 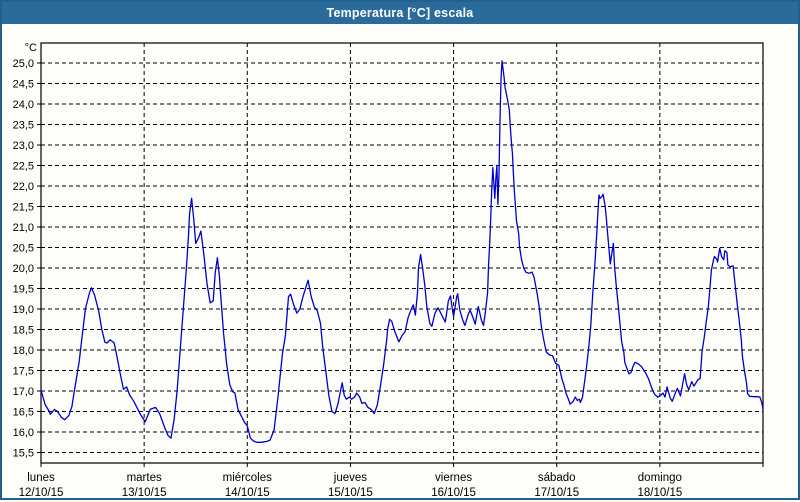 What do you see at coordinates (23, 85) in the screenshot?
I see `y-tick-label: 24,5` at bounding box center [23, 85].